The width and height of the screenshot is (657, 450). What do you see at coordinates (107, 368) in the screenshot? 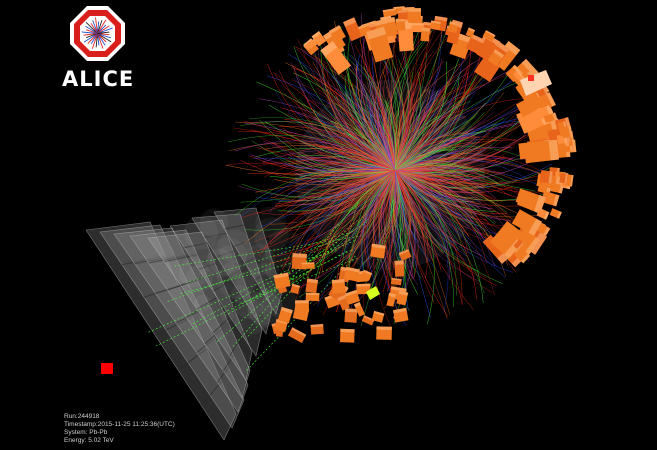
I see `hit-marker` at bounding box center [107, 368].